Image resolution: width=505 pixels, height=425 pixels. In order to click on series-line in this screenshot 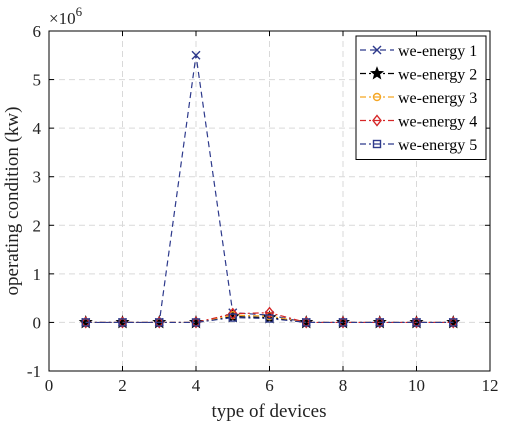, I will do `click(269, 320)`.